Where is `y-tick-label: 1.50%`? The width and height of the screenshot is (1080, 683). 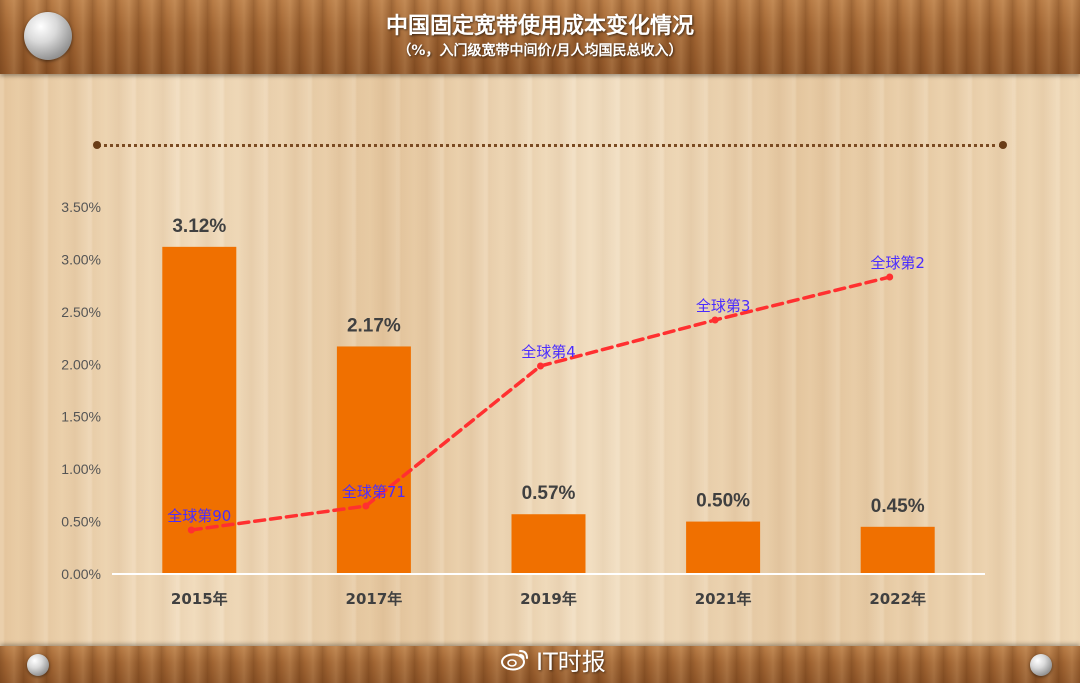 y-tick-label: 1.50% is located at coordinates (81, 417).